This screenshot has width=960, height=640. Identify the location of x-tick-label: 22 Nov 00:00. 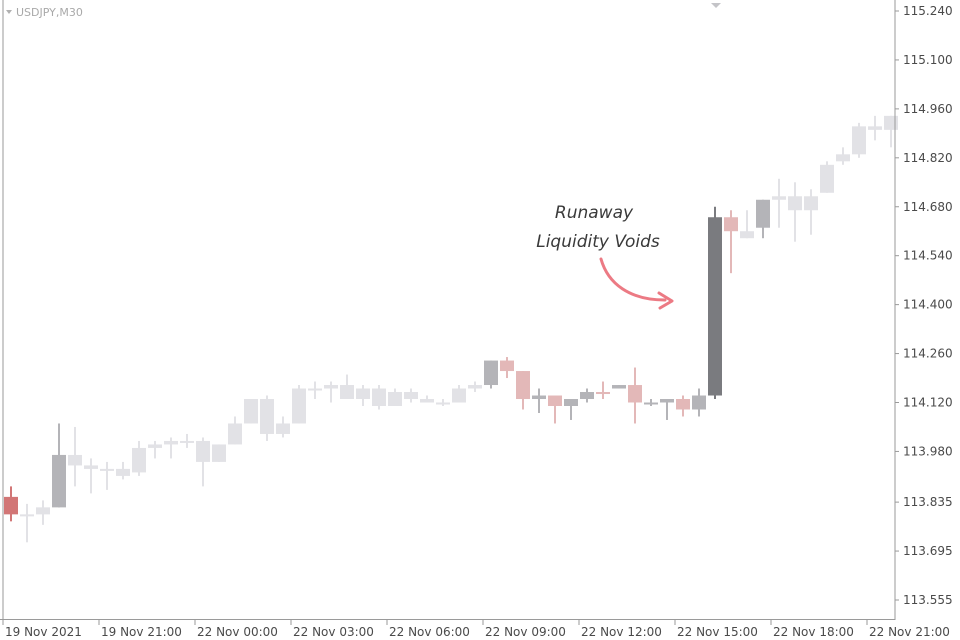
(237, 632).